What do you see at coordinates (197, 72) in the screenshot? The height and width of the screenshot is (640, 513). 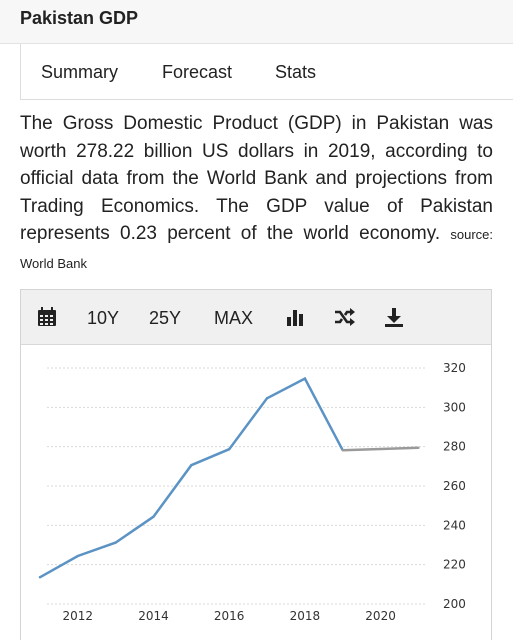 I see `tab-forecast: Forecast` at bounding box center [197, 72].